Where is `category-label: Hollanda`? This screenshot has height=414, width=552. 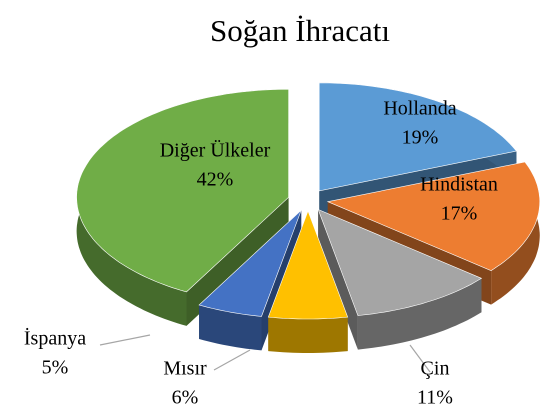 category-label: Hollanda is located at coordinates (419, 109).